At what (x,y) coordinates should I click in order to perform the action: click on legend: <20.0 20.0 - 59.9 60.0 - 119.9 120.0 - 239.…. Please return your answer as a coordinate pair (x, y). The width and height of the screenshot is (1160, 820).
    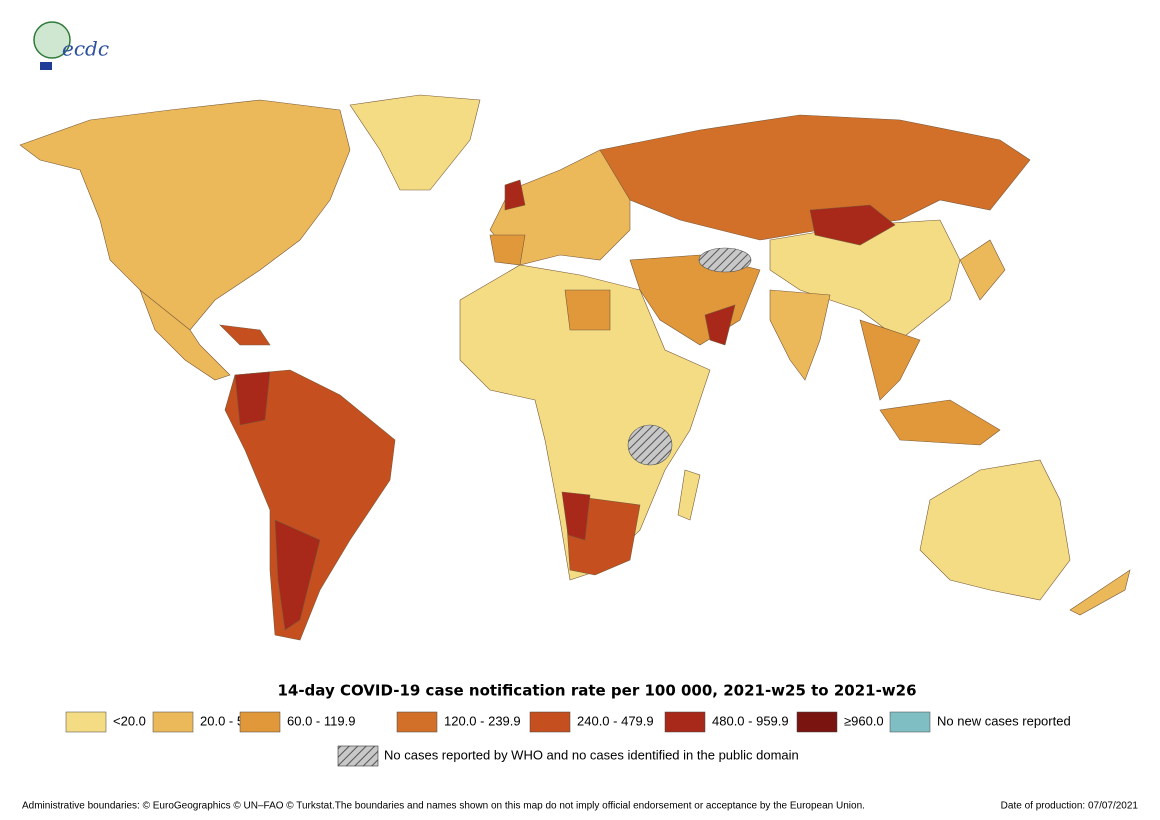
    Looking at the image, I should click on (568, 722).